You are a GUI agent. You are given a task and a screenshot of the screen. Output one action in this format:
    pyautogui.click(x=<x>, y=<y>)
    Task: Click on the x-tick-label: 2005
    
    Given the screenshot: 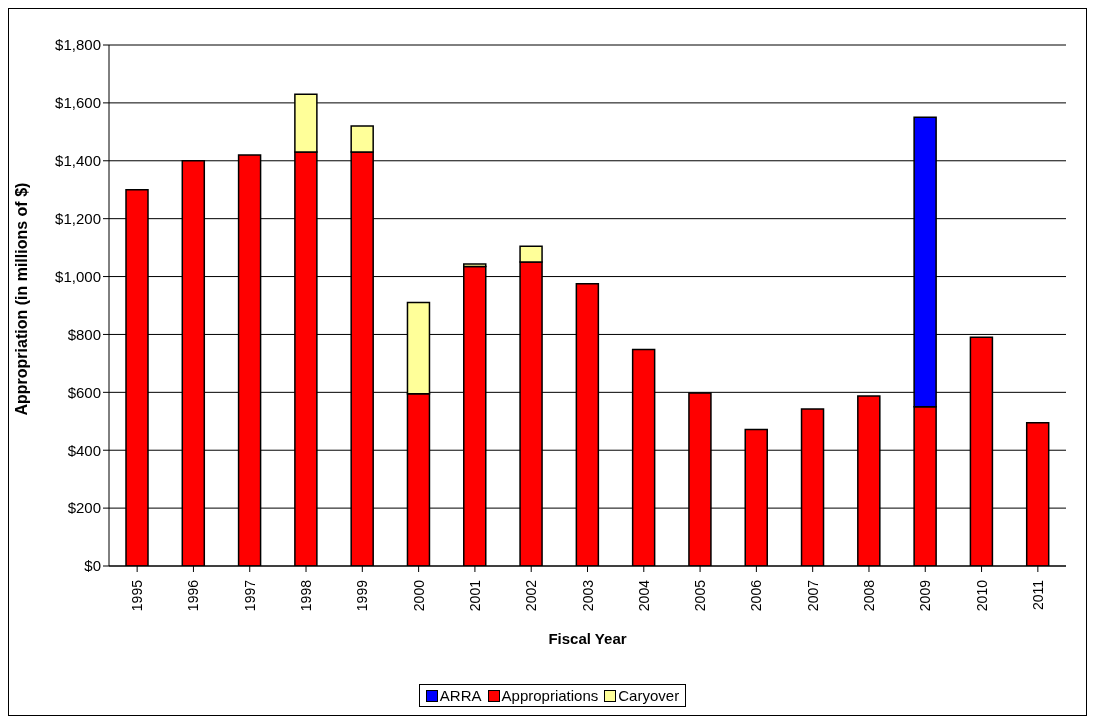 What is the action you would take?
    pyautogui.click(x=700, y=595)
    